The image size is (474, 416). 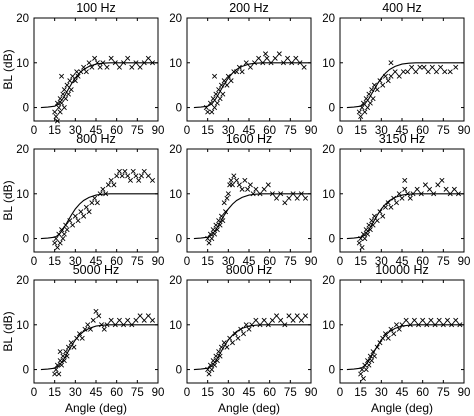 What do you see at coordinates (8, 69) in the screenshot?
I see `y-axis-label: BL (dB)` at bounding box center [8, 69].